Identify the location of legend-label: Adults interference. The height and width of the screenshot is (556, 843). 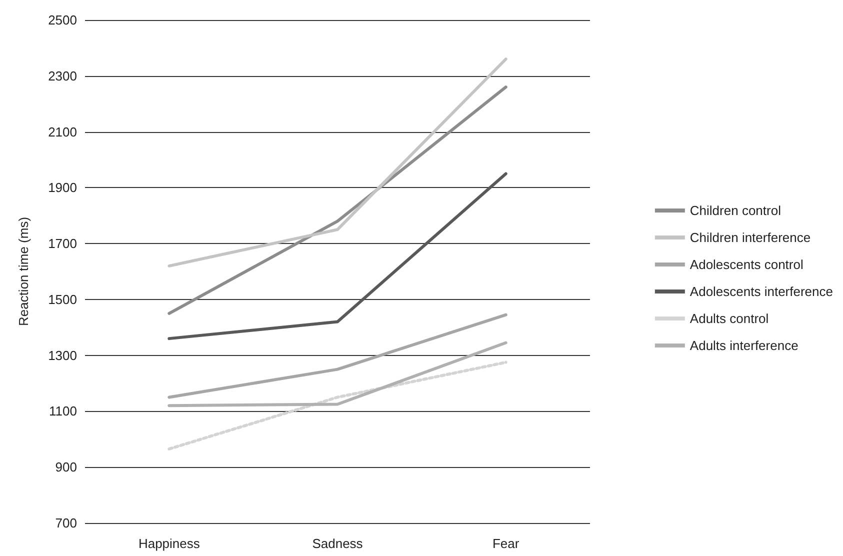
(744, 345).